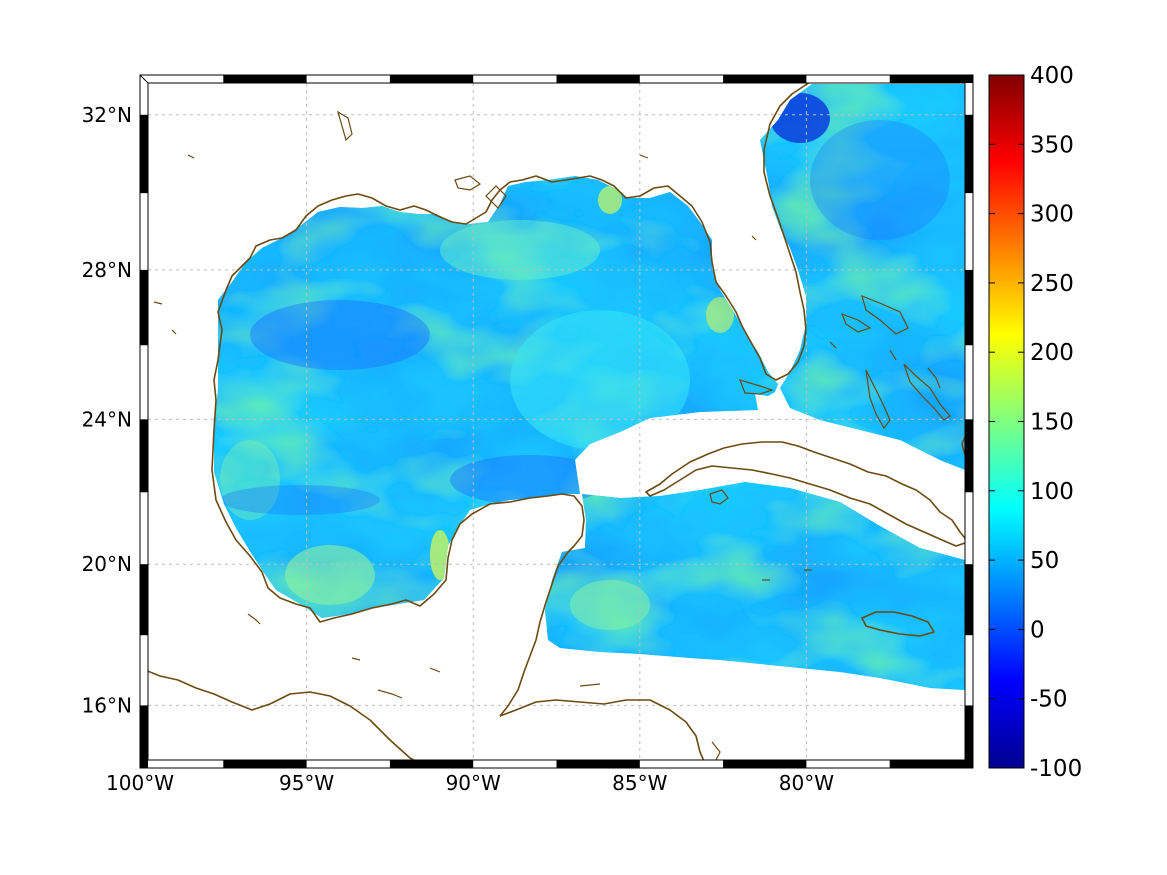 The image size is (1167, 875). Describe the element at coordinates (1052, 145) in the screenshot. I see `colorbar-label: 350` at that location.